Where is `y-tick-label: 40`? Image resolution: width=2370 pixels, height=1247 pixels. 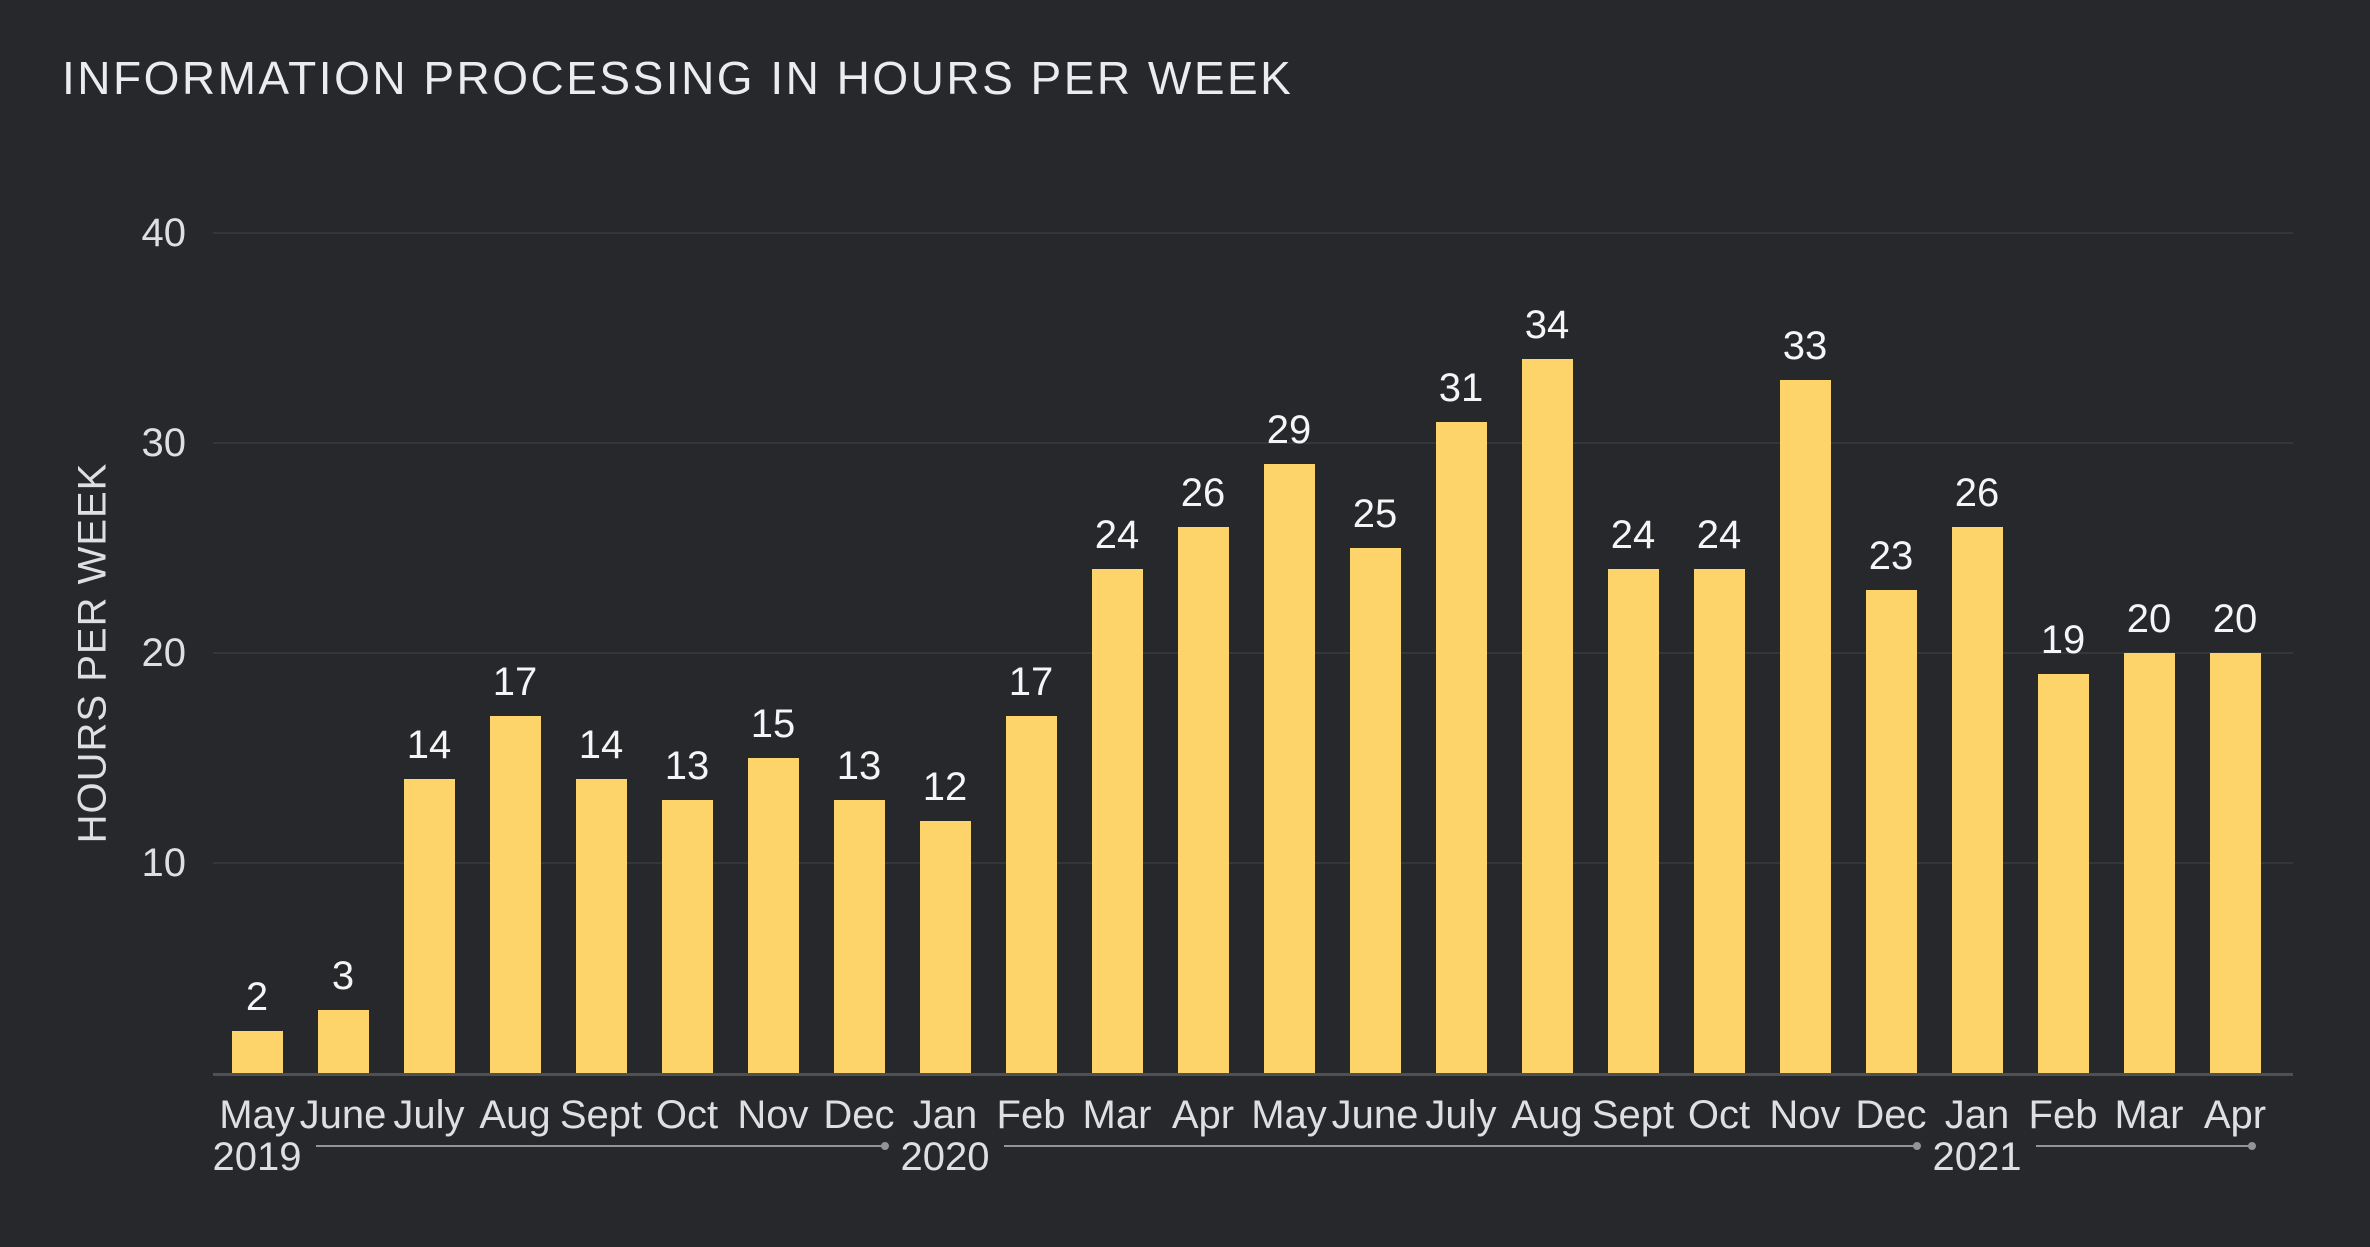 y-tick-label: 40 is located at coordinates (164, 233).